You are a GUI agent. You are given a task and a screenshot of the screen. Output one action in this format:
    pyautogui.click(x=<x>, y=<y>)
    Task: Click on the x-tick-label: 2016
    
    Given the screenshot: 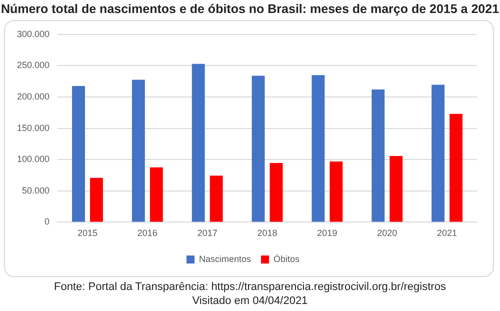 What is the action you would take?
    pyautogui.click(x=147, y=233)
    